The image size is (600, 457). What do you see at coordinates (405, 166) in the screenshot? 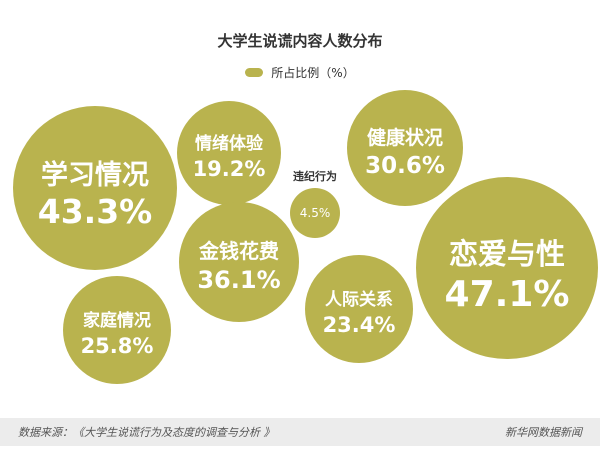
I see `bubble-value-3: 30.6%` at bounding box center [405, 166].